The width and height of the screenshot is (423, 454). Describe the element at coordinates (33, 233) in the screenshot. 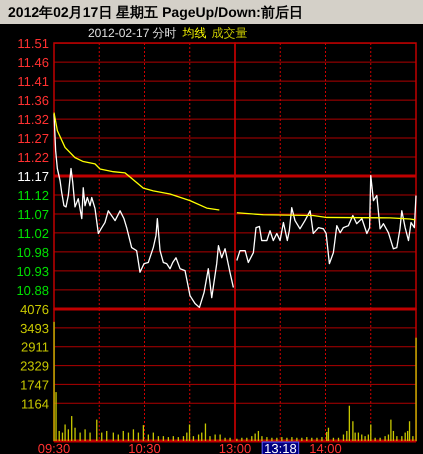

I see `y-tick-label: 11.02` at that location.